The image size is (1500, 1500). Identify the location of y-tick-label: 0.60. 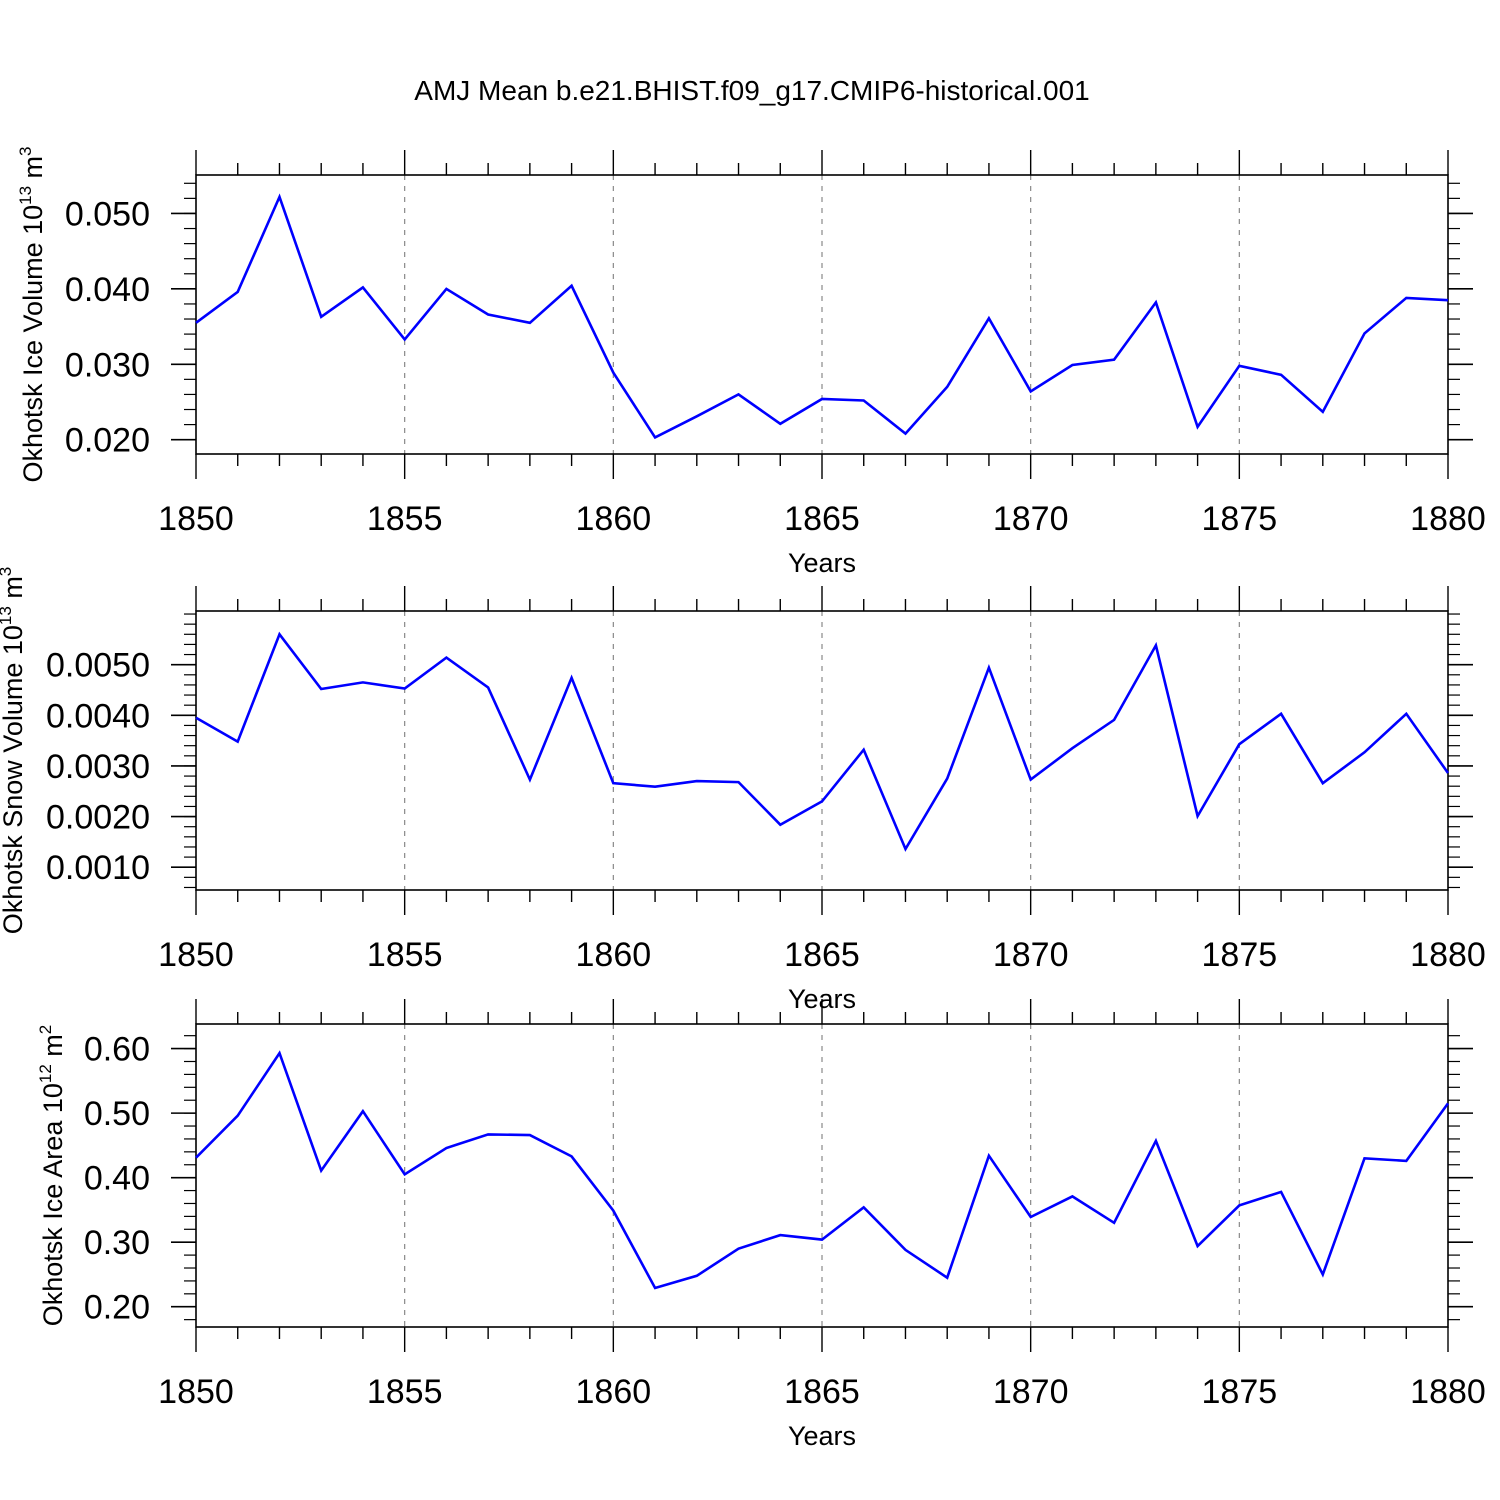
(117, 1050).